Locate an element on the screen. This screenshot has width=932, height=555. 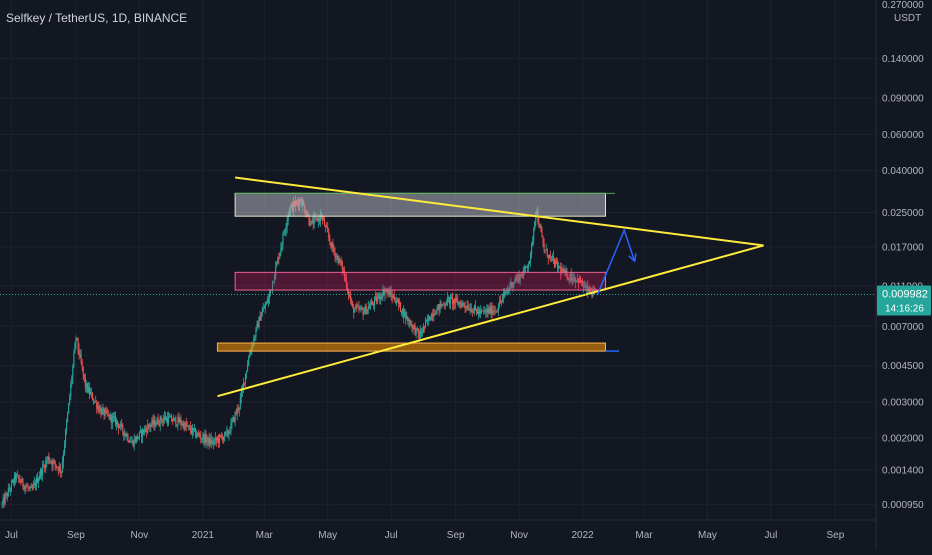
bottom-support-zone is located at coordinates (411, 347).